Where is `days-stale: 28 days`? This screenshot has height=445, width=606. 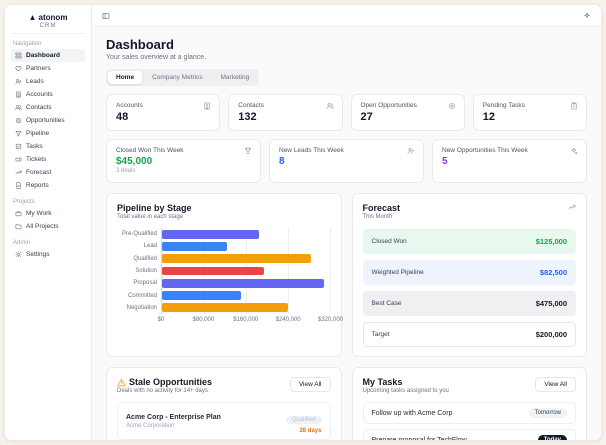
days-stale: 28 days is located at coordinates (310, 431).